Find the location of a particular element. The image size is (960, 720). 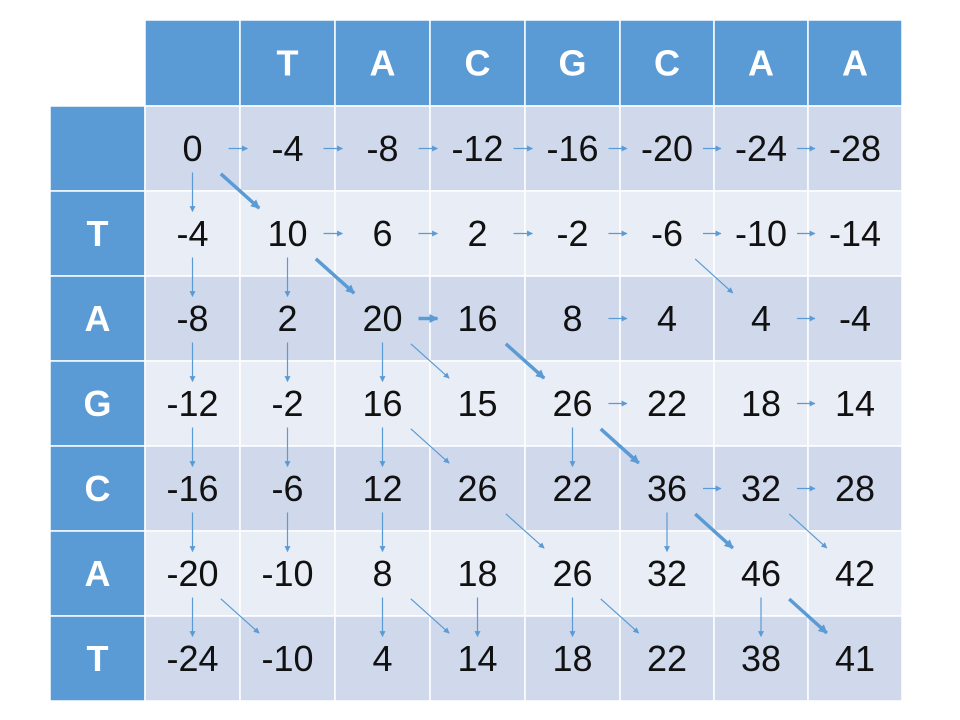

top-header-letter: T is located at coordinates (288, 63).